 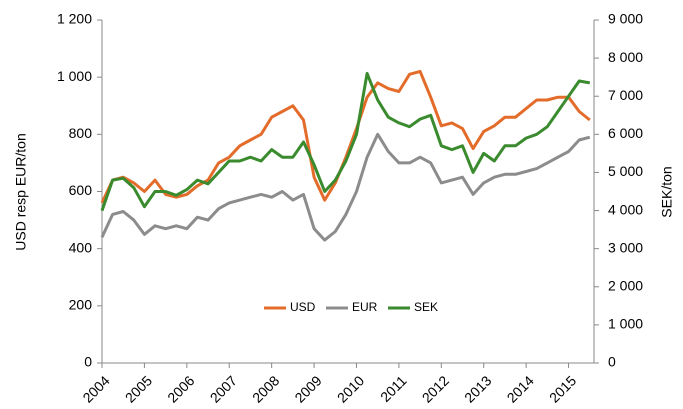 I want to click on x-tick-label: 2014, so click(x=520, y=388).